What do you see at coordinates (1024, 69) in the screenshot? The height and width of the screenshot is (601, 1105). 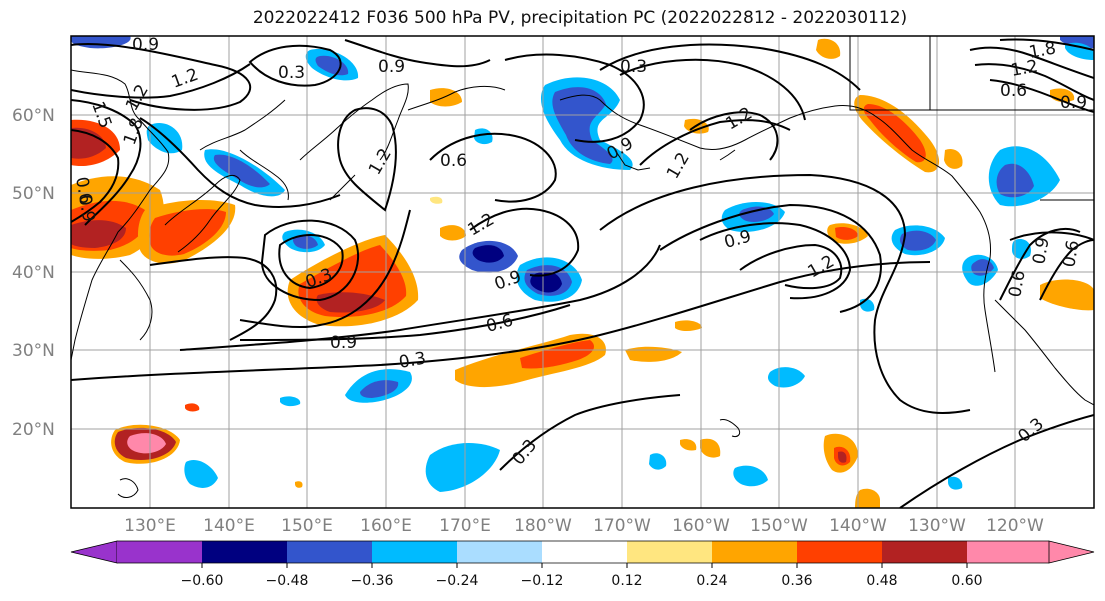 I see `contour-label: 1.2` at bounding box center [1024, 69].